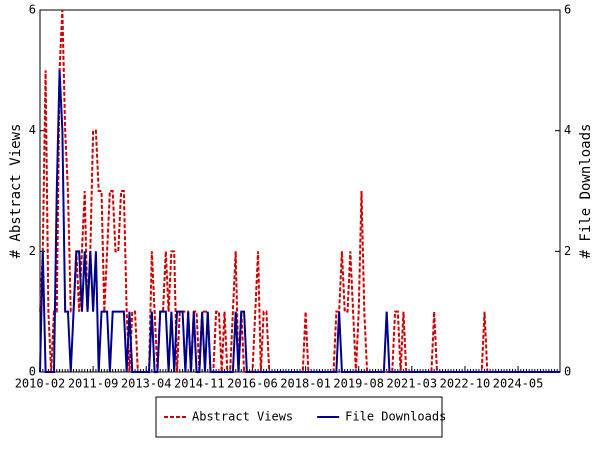 The height and width of the screenshot is (450, 600). What do you see at coordinates (358, 384) in the screenshot?
I see `x-tick-label: 2019-08` at bounding box center [358, 384].